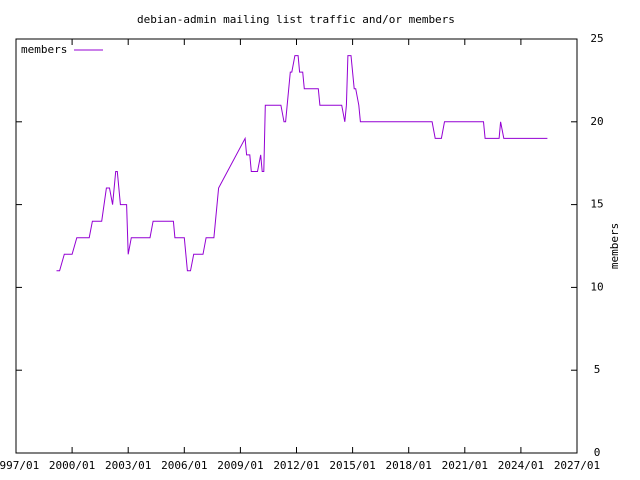 Image resolution: width=640 pixels, height=480 pixels. I want to click on y-tick-label: 0, so click(597, 452).